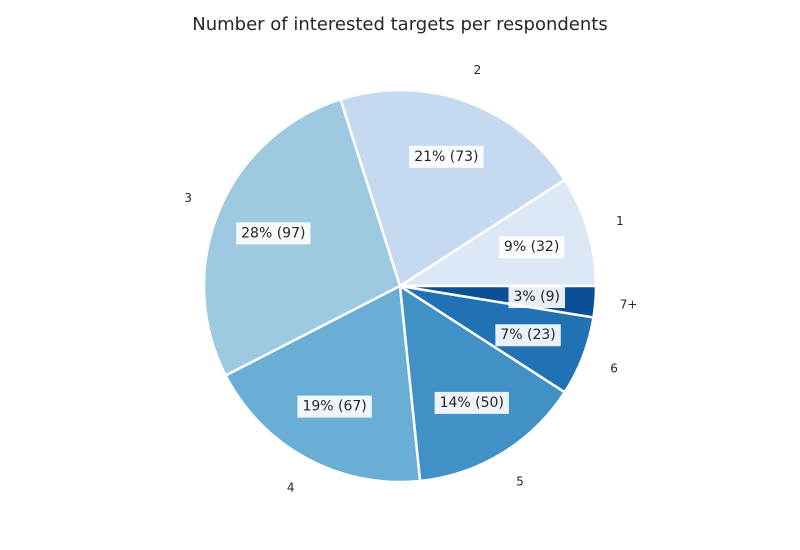  I want to click on value-label-text: 14% (50), so click(472, 403).